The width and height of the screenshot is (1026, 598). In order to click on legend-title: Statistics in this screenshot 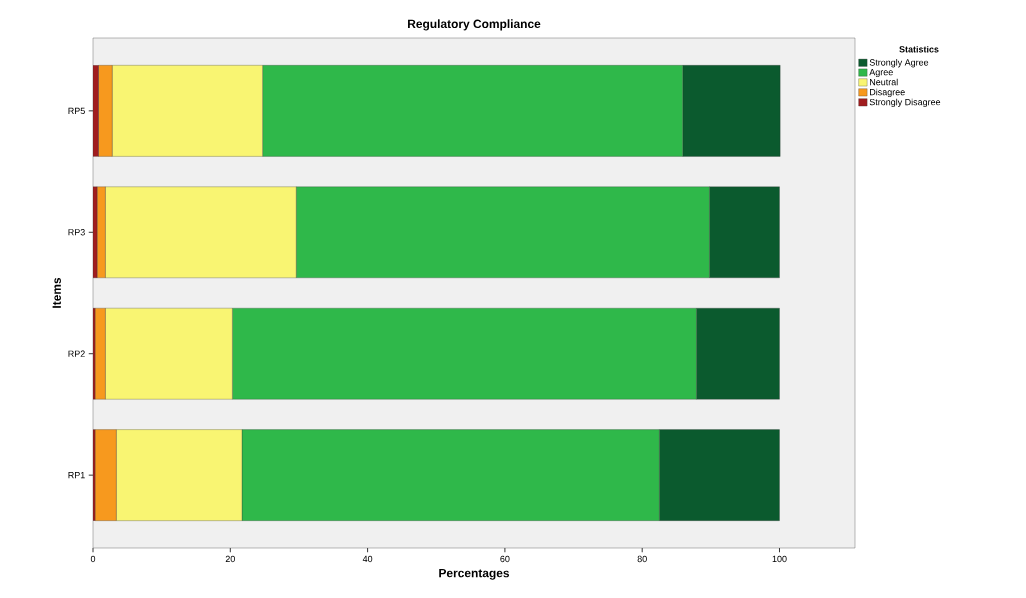, I will do `click(919, 49)`.